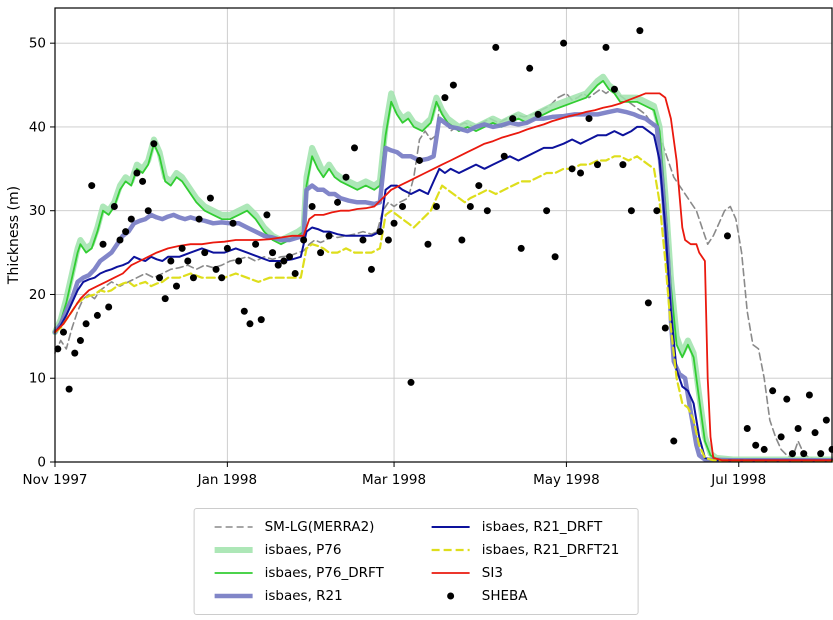 This screenshot has height=620, width=833. I want to click on legend-item-sheba: SHEBA, so click(525, 596).